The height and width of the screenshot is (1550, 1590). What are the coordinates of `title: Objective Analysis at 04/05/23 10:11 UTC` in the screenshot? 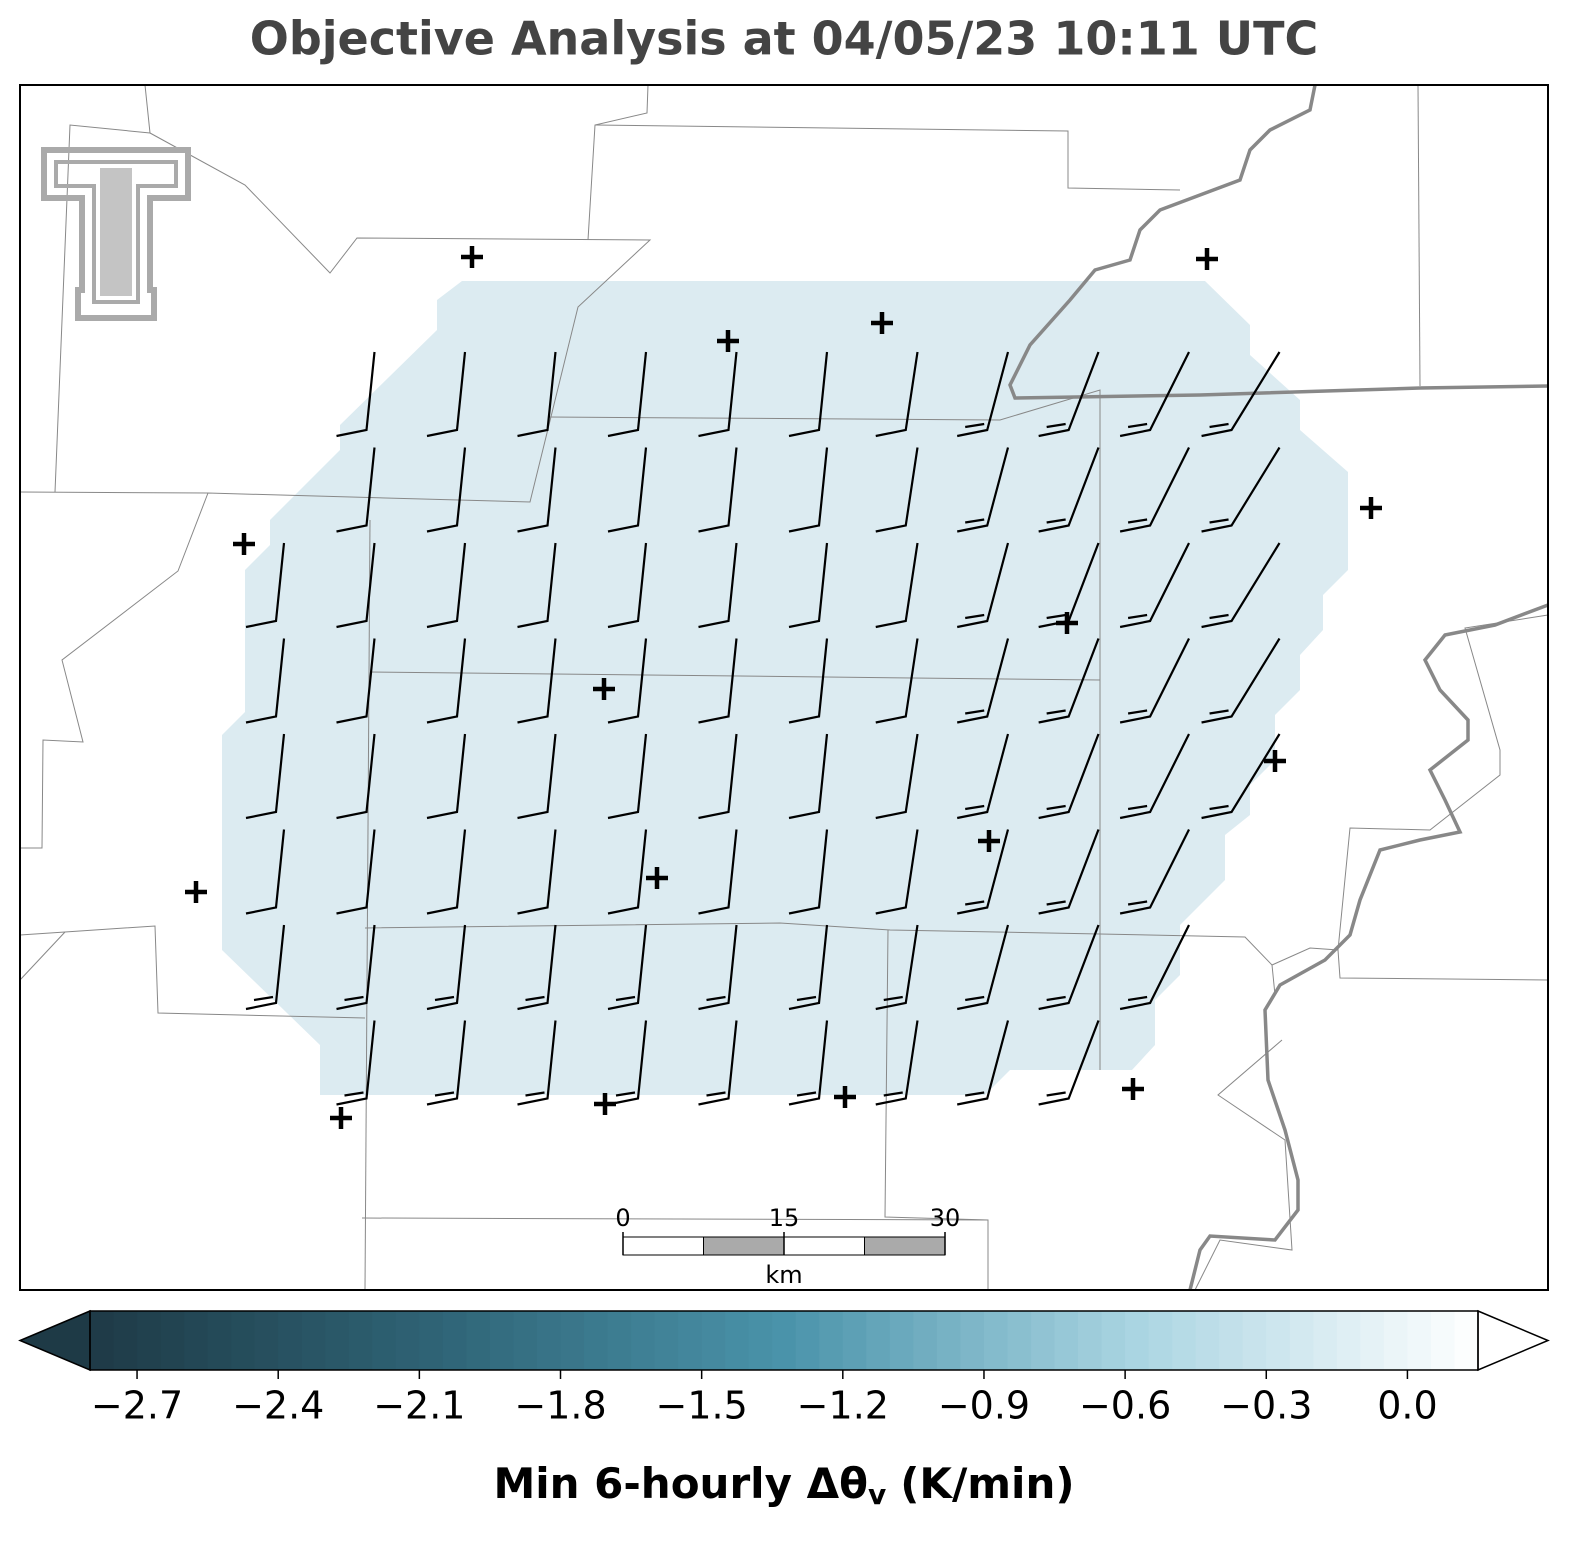 It's located at (784, 39).